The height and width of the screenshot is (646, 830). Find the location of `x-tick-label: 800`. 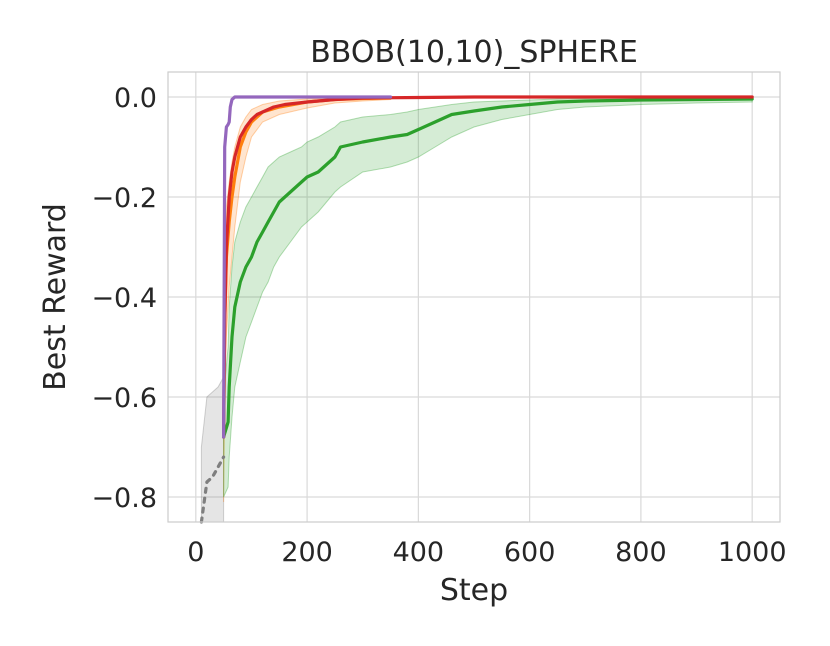

x-tick-label: 800 is located at coordinates (641, 552).